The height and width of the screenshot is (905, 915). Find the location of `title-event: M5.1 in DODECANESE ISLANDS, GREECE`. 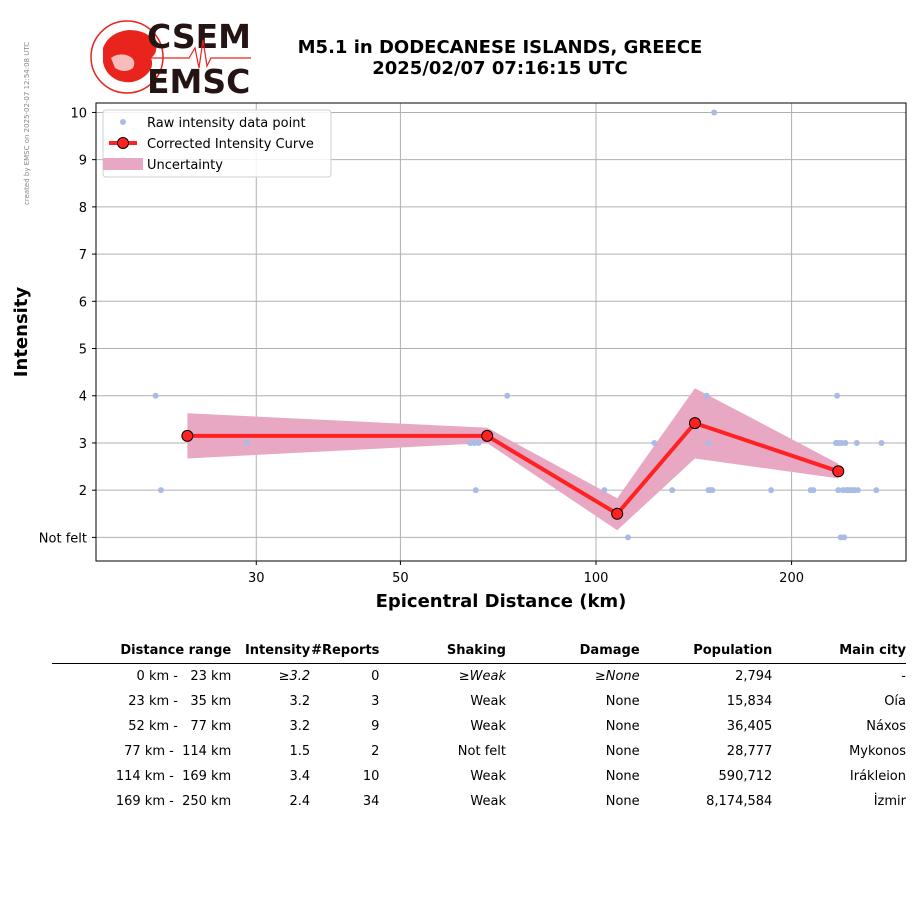

title-event: M5.1 in DODECANESE ISLANDS, GREECE is located at coordinates (500, 47).